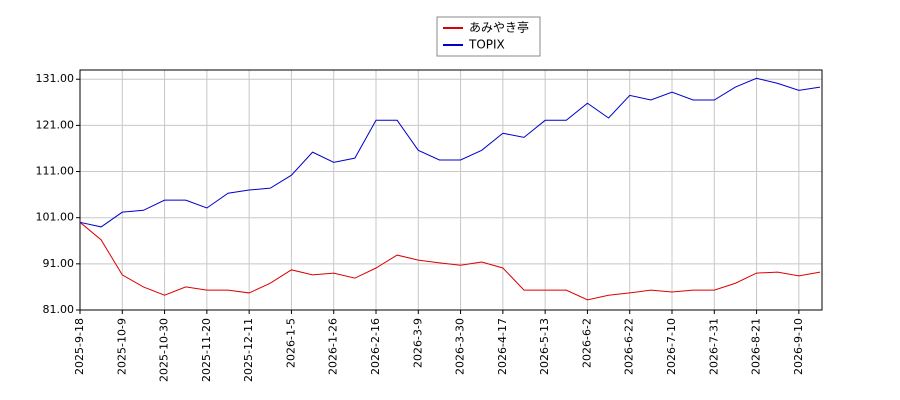  Describe the element at coordinates (248, 350) in the screenshot. I see `x-tick-label: 2025-12-11` at that location.